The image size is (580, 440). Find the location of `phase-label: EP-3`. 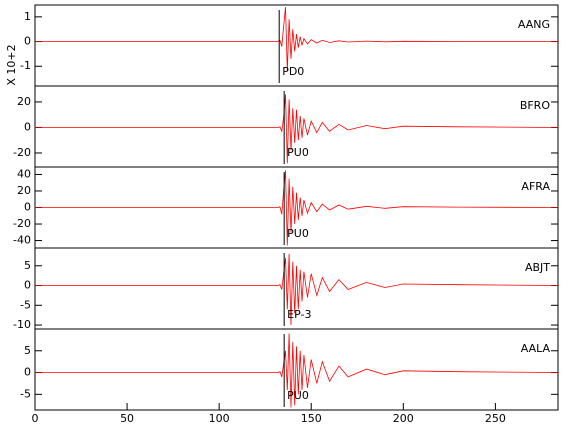

phase-label: EP-3 is located at coordinates (299, 314).